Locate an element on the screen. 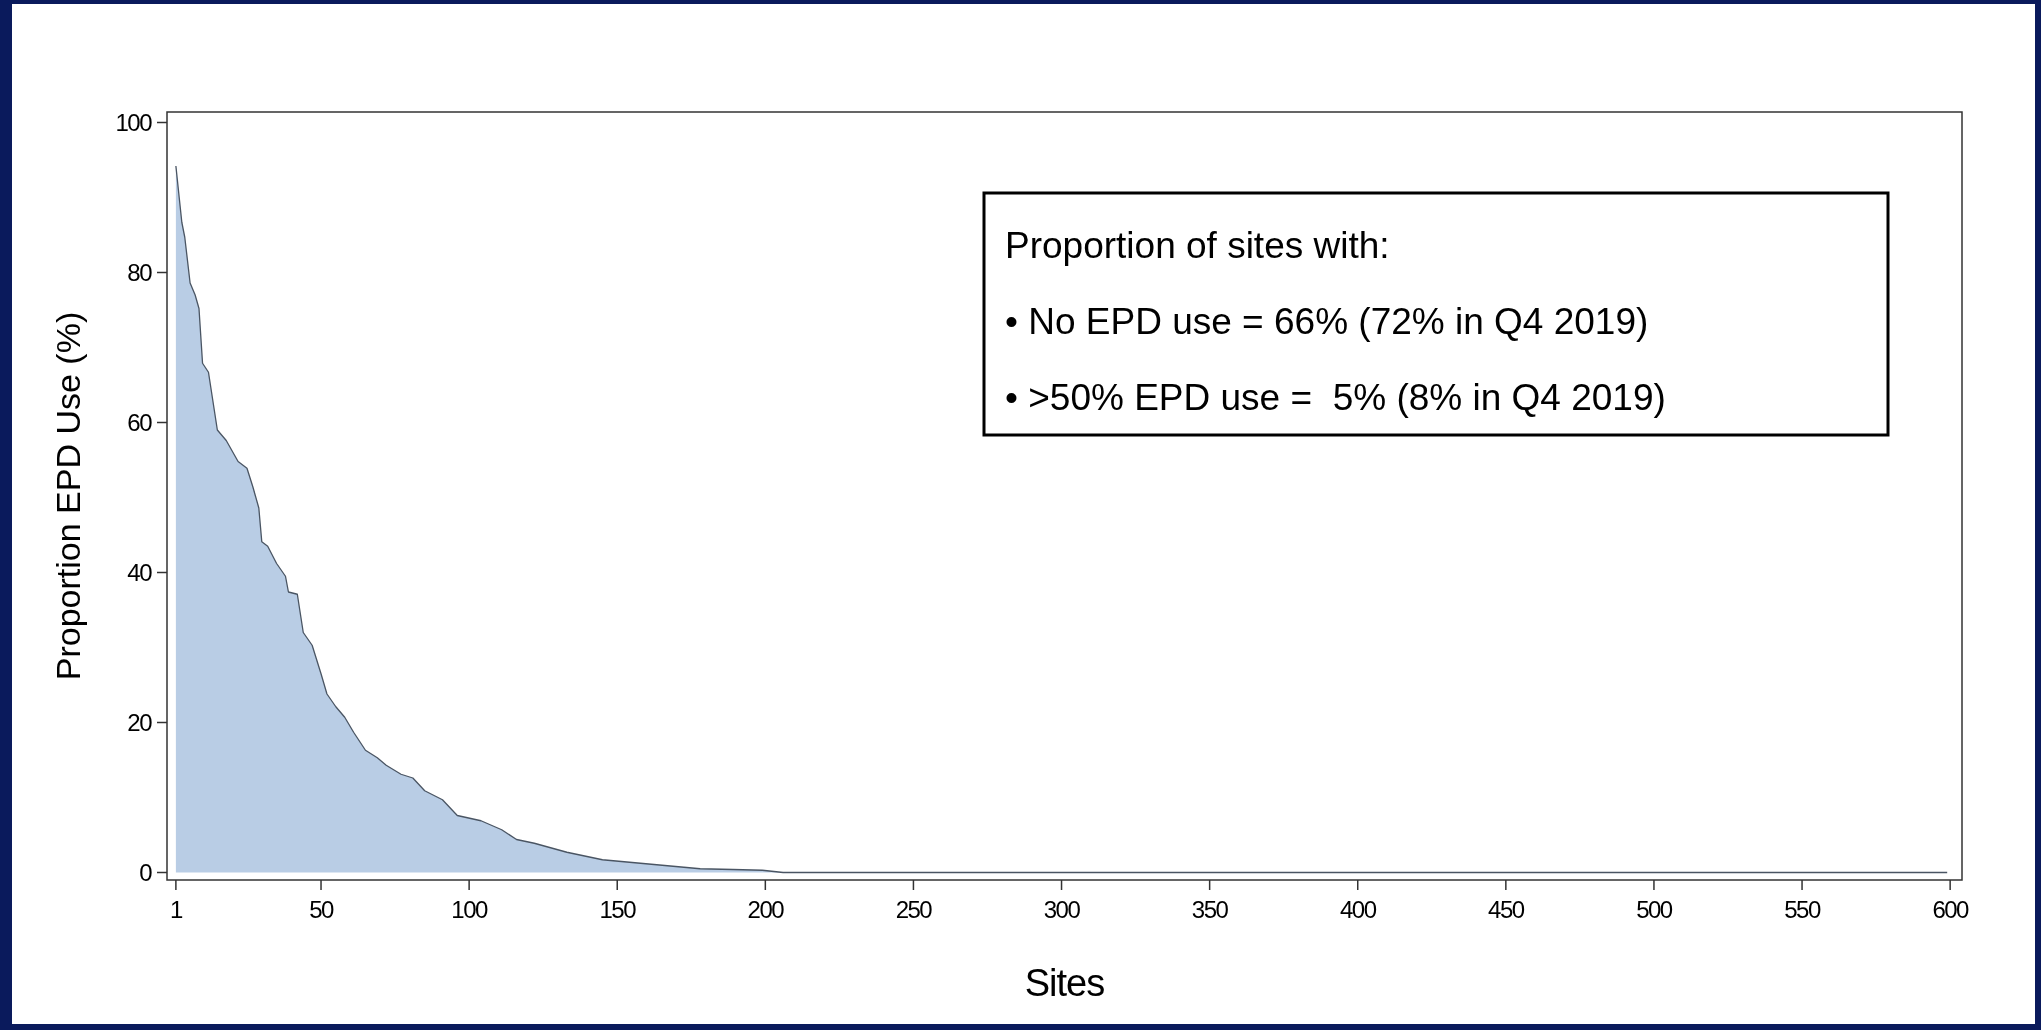 The image size is (2041, 1030). x-tick-label: 100 is located at coordinates (470, 909).